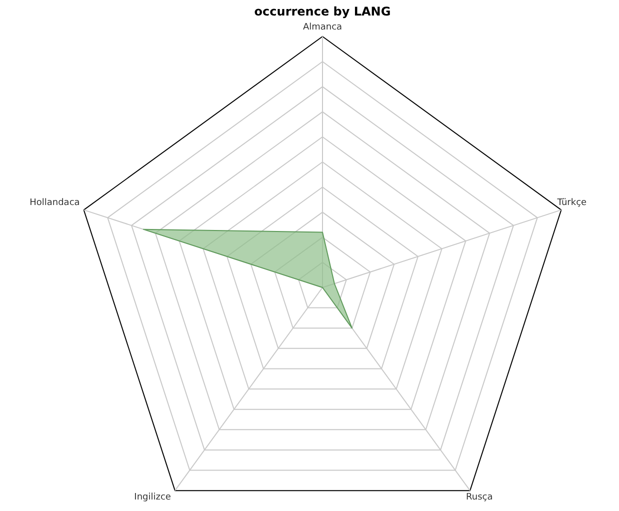 The image size is (619, 511). What do you see at coordinates (572, 203) in the screenshot?
I see `spoke-label: Türkçe` at bounding box center [572, 203].